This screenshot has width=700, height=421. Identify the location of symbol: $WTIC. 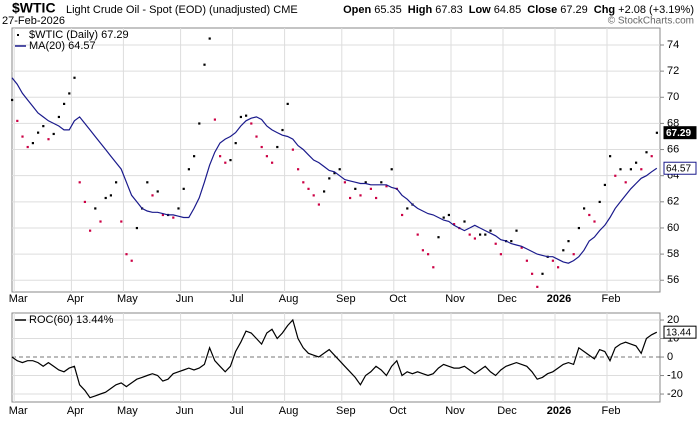
(34, 8).